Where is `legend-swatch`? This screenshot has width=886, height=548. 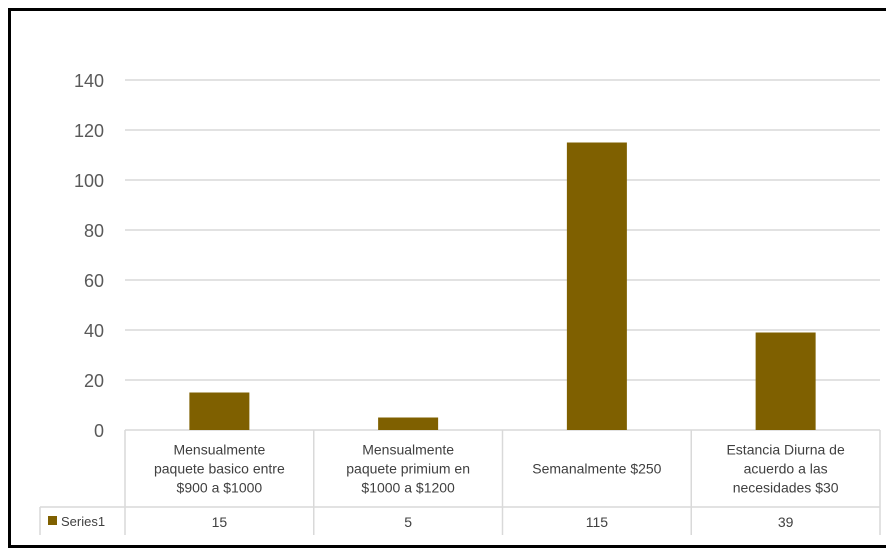
legend-swatch is located at coordinates (52, 520).